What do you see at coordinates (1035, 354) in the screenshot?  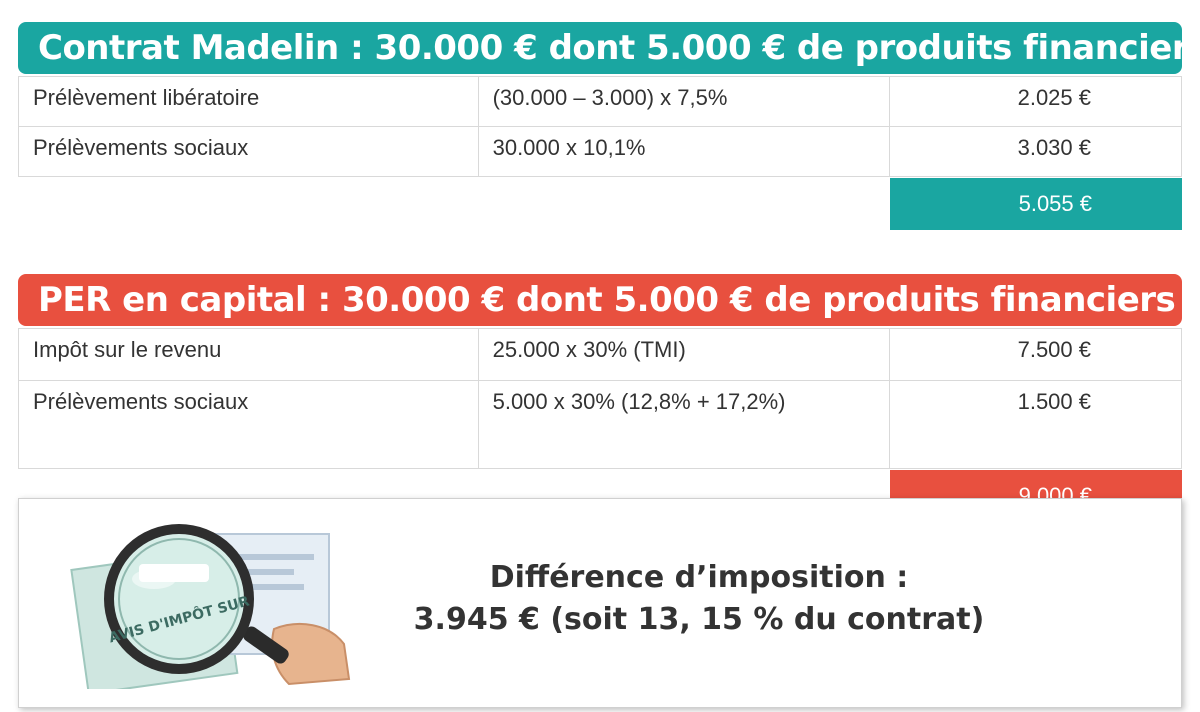 I see `row-amount: 7.500 €` at bounding box center [1035, 354].